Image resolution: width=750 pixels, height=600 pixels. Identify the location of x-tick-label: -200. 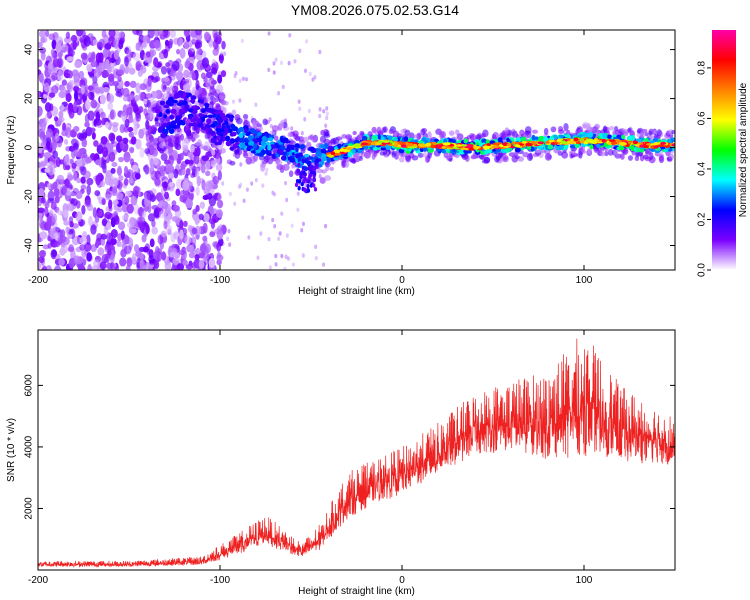
(38, 580).